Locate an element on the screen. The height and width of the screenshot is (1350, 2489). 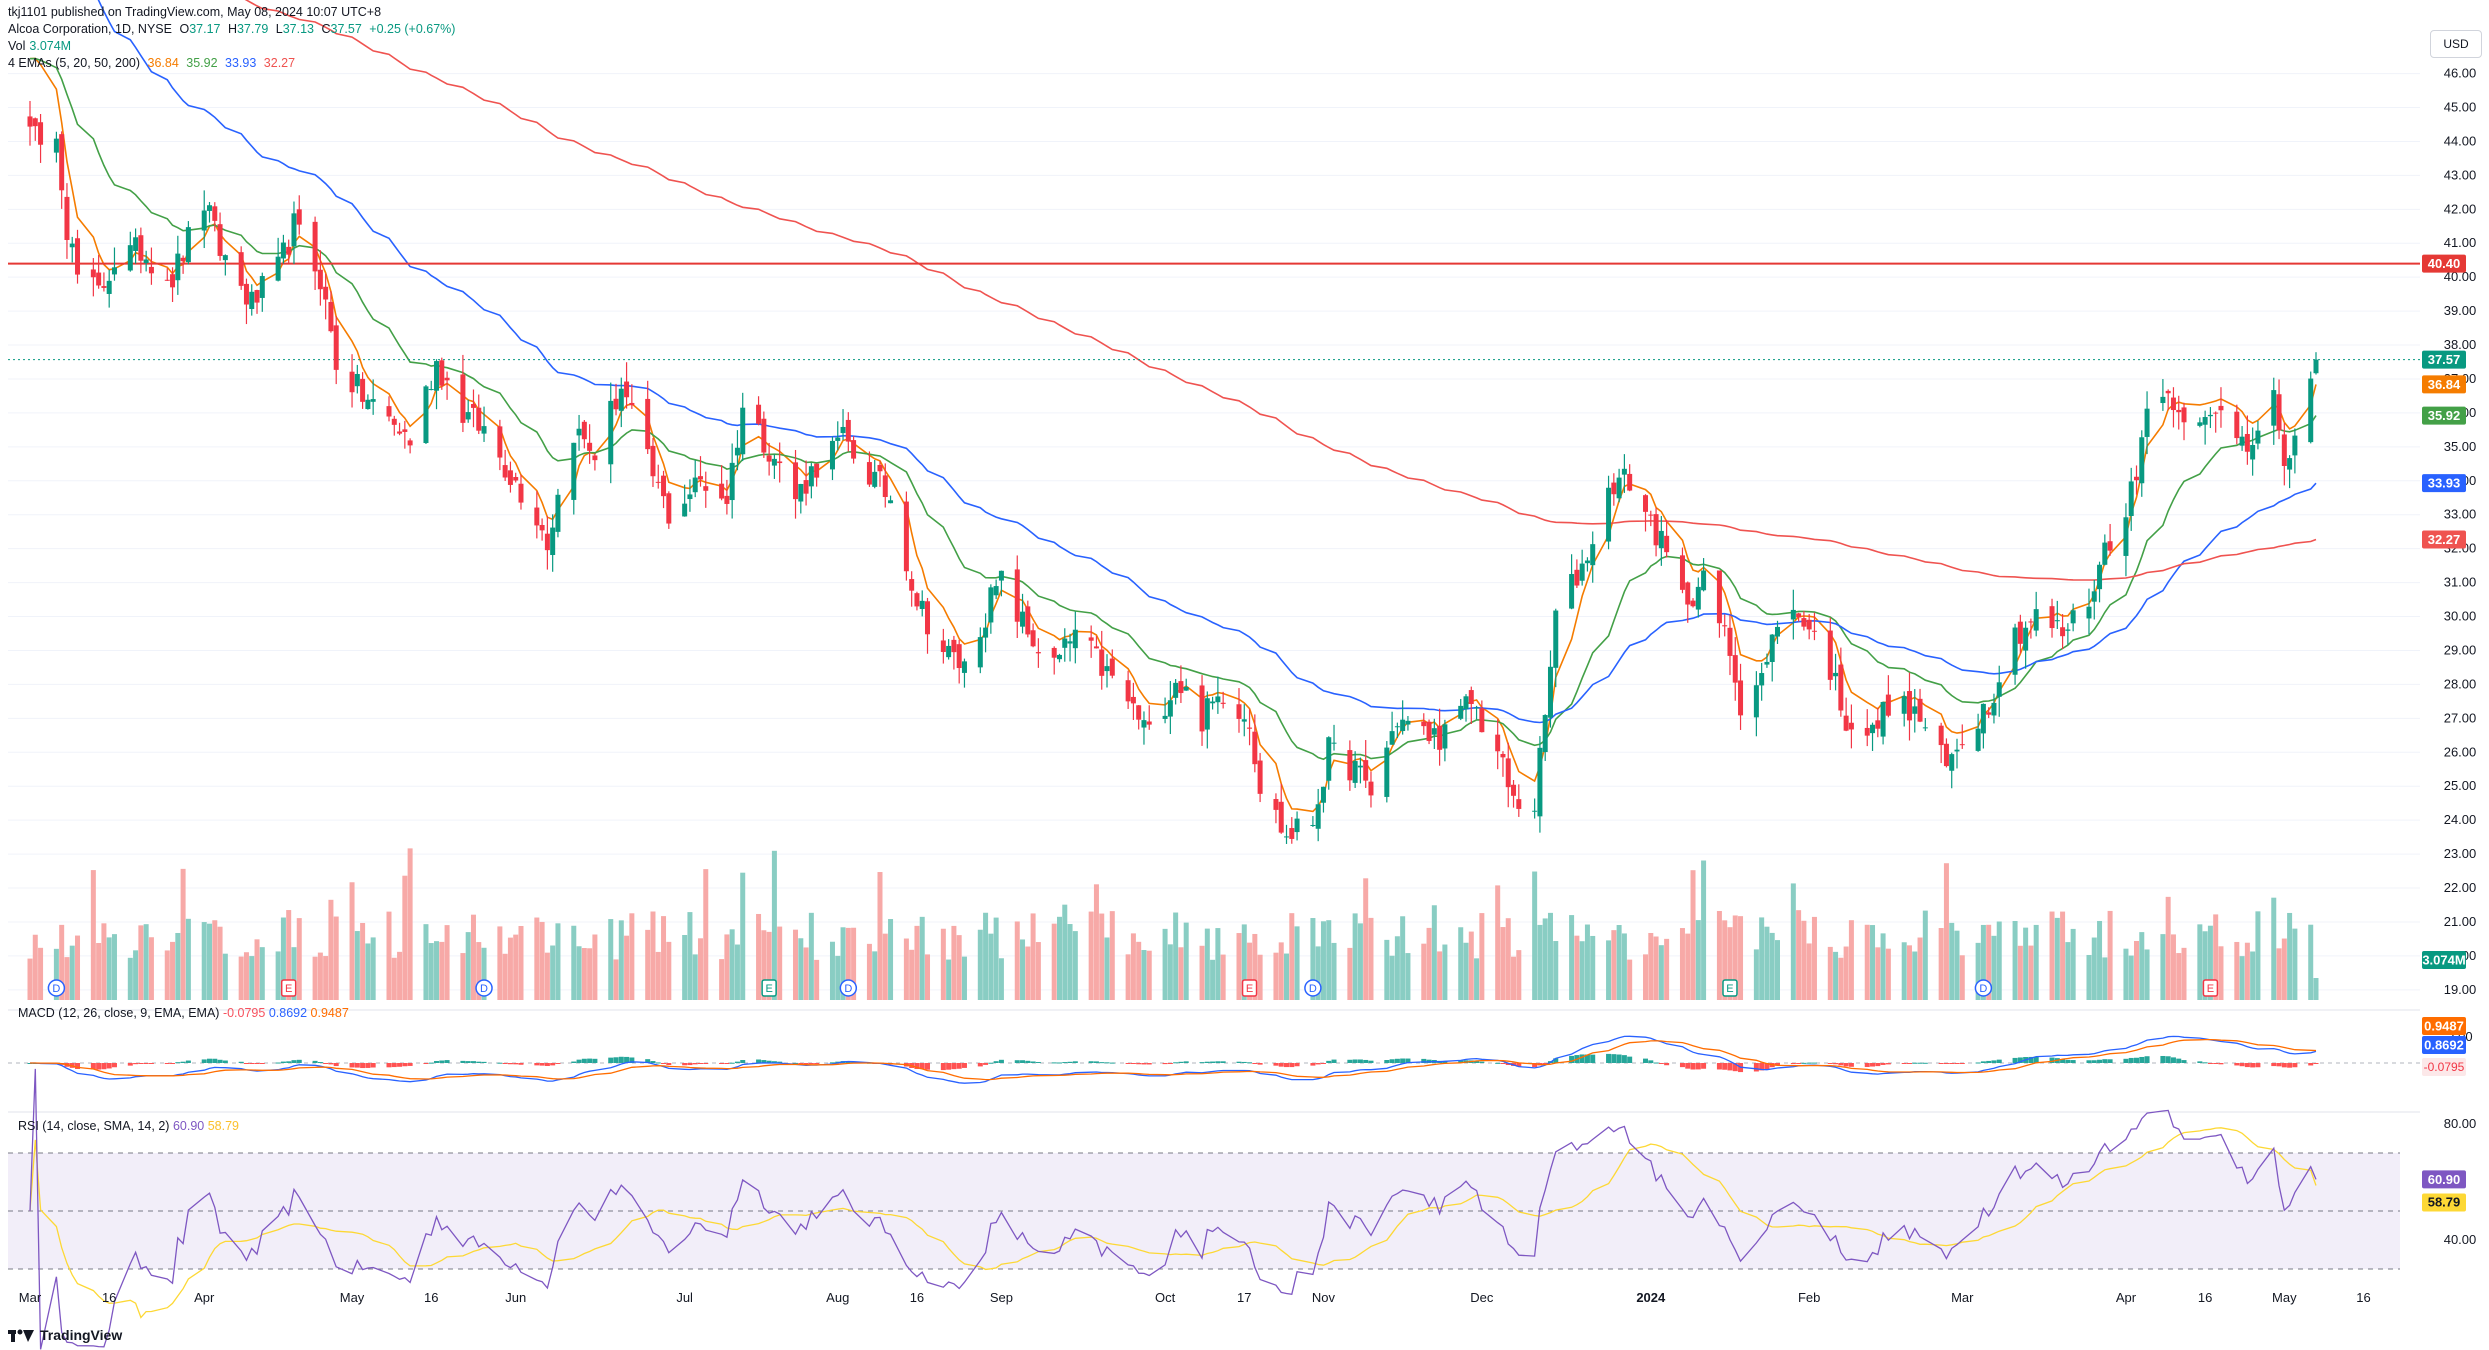
high-value: 37.79 is located at coordinates (252, 29).